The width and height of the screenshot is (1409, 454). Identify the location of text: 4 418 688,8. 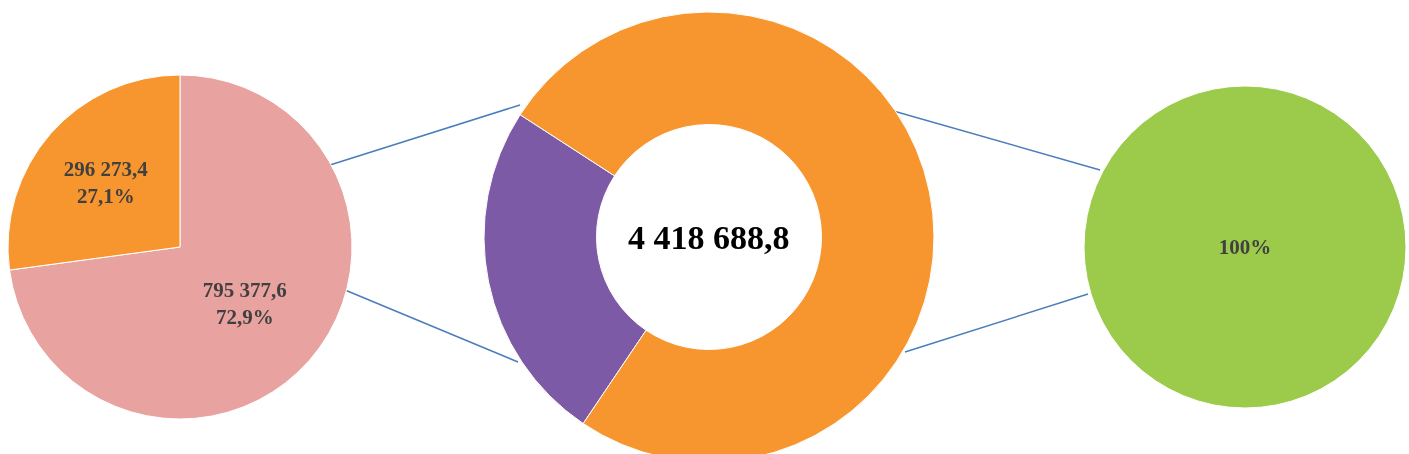
(709, 237).